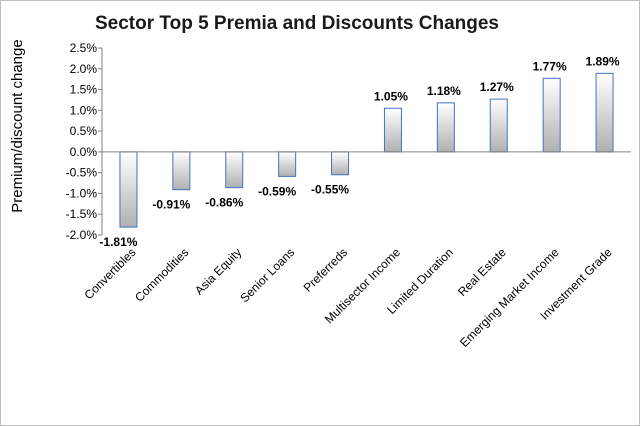  What do you see at coordinates (330, 190) in the screenshot?
I see `data-label: -0.55%` at bounding box center [330, 190].